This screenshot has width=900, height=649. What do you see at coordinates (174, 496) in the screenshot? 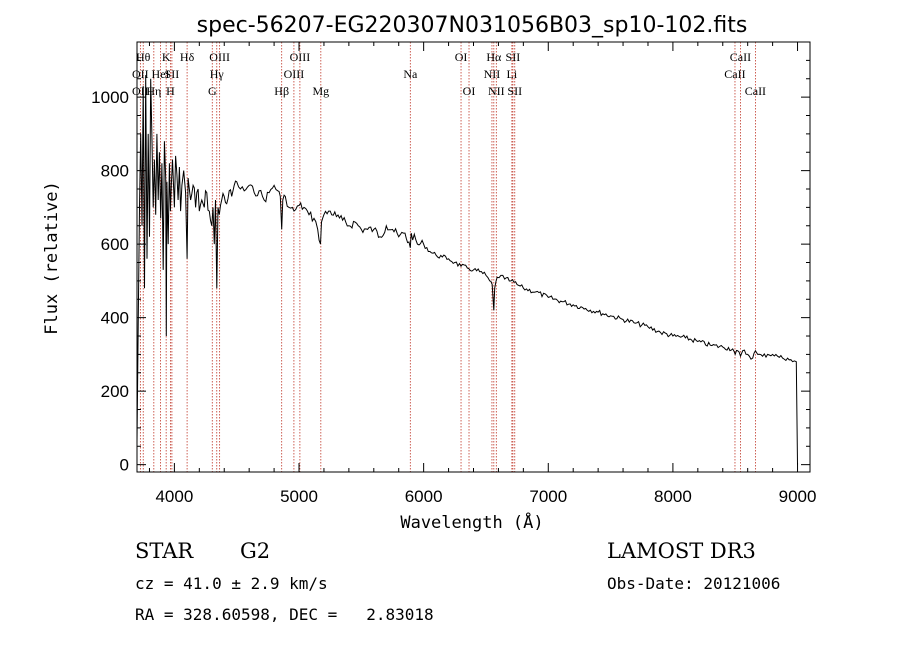
I see `x-tick-label: 4000` at bounding box center [174, 496].